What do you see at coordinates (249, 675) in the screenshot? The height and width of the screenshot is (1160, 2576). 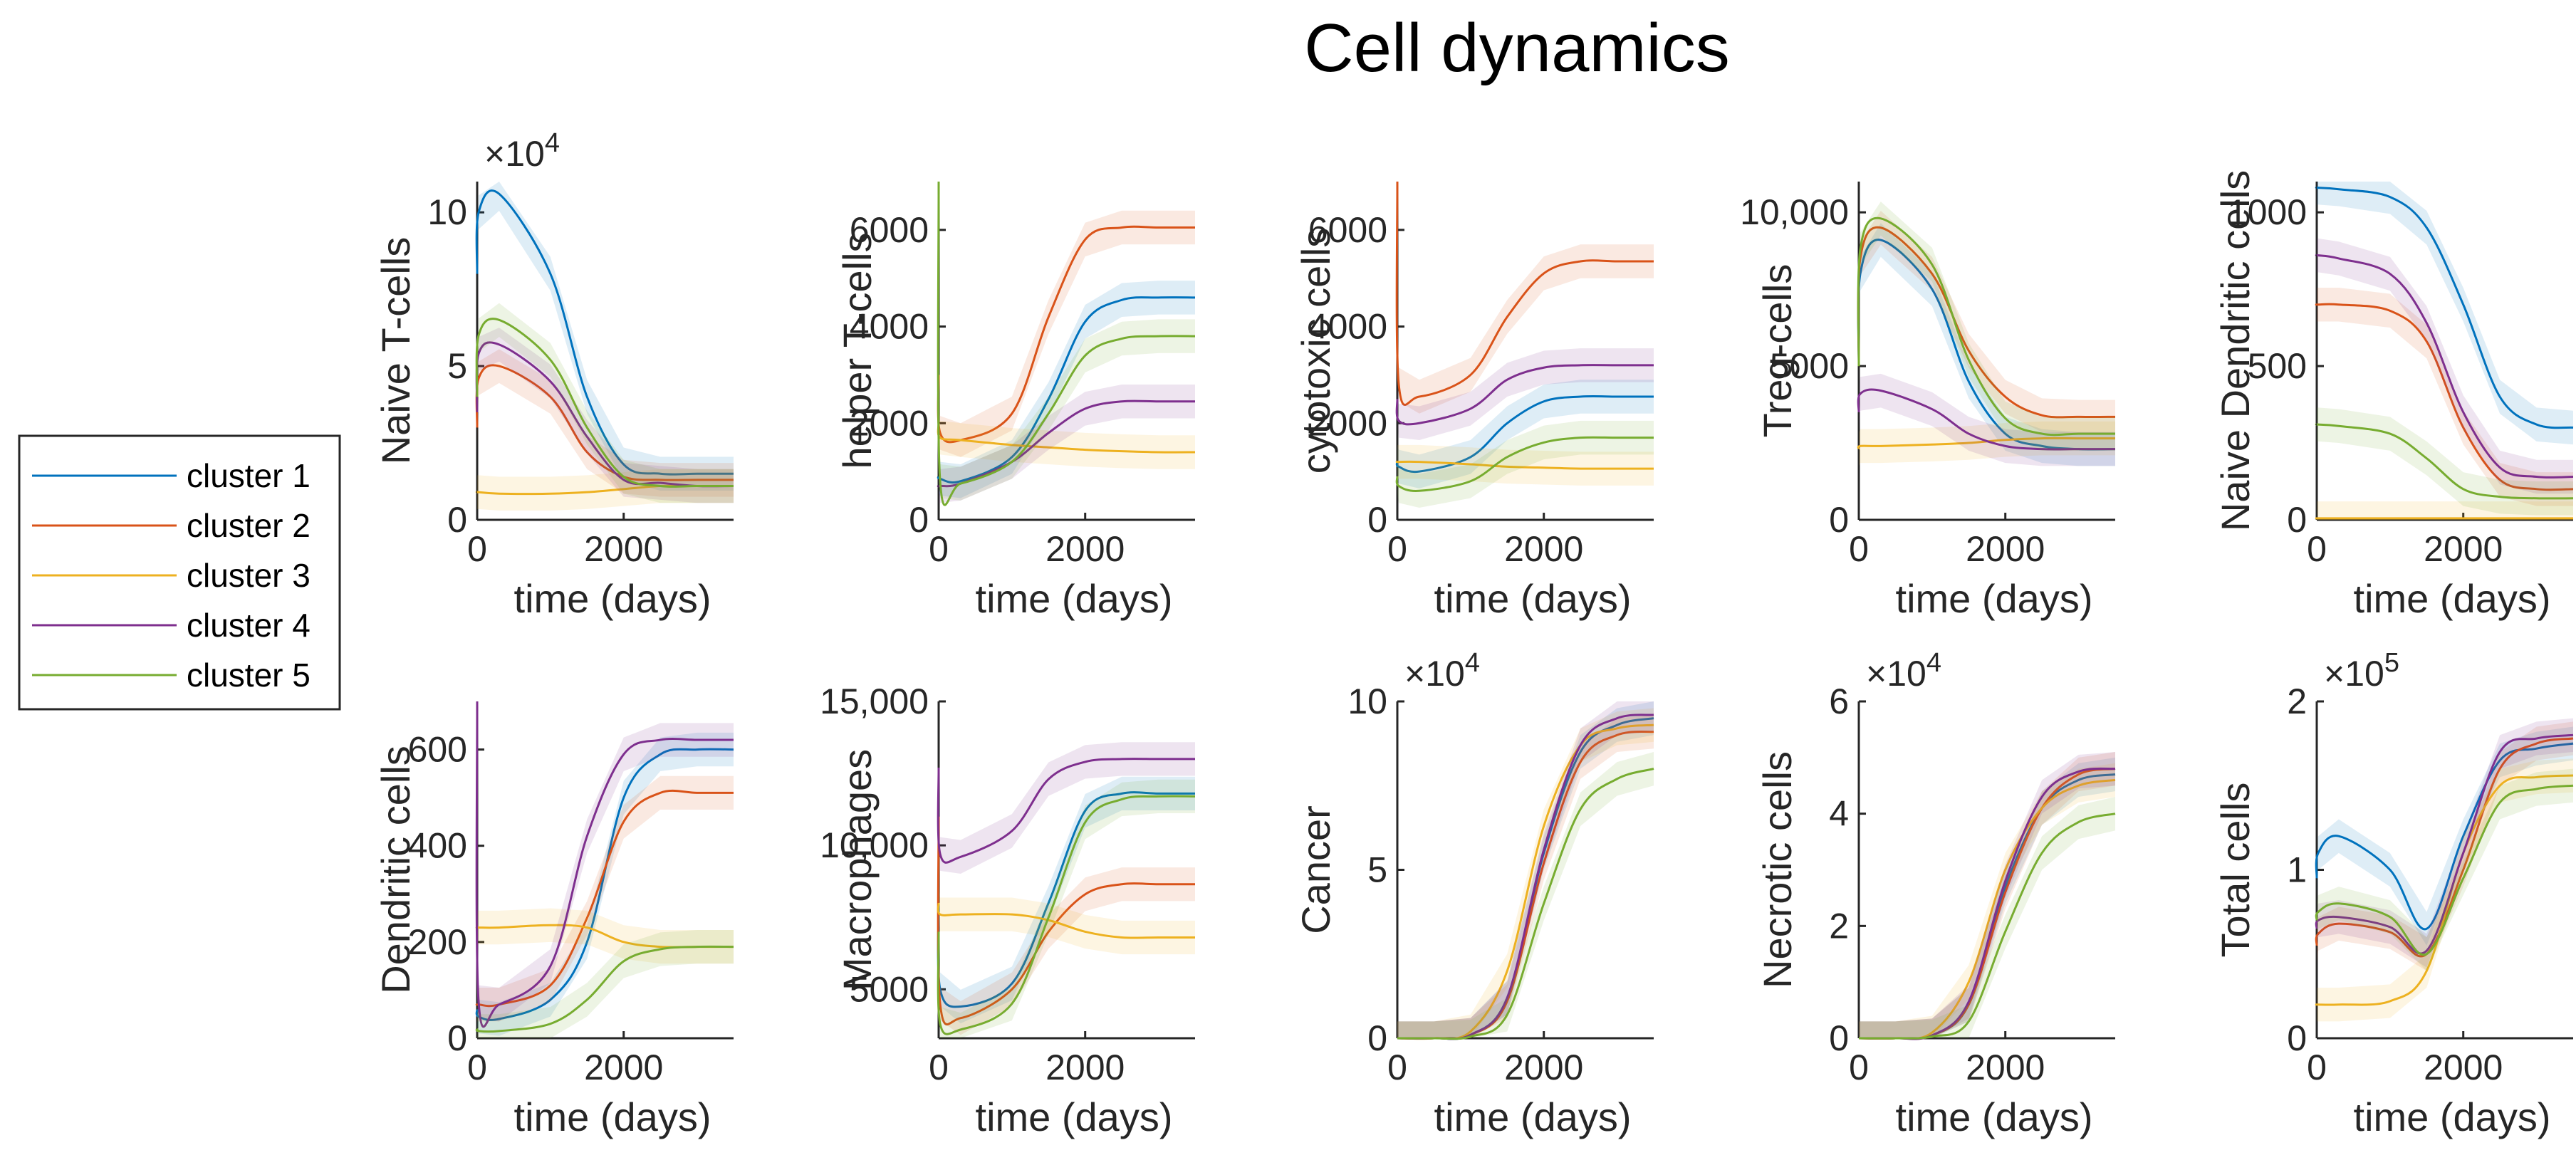 I see `legend-label-cluster-5: cluster 5` at bounding box center [249, 675].